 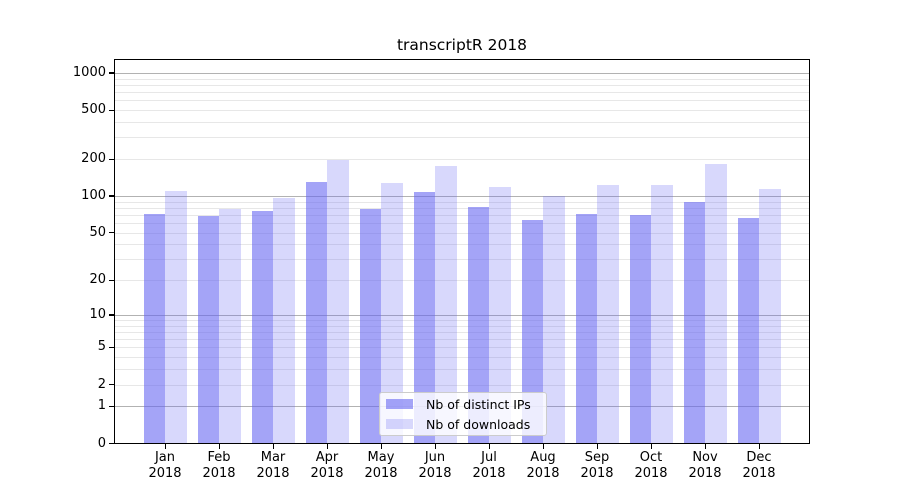 I want to click on y-tick-label: 1, so click(x=101, y=406).